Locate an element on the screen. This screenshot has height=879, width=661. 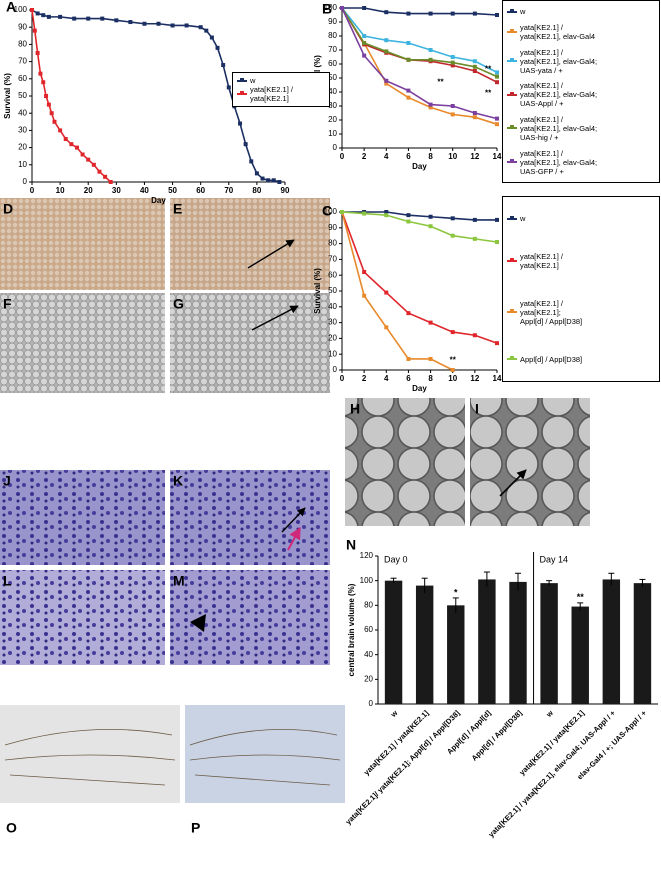
panel-label: N is located at coordinates (351, 545).